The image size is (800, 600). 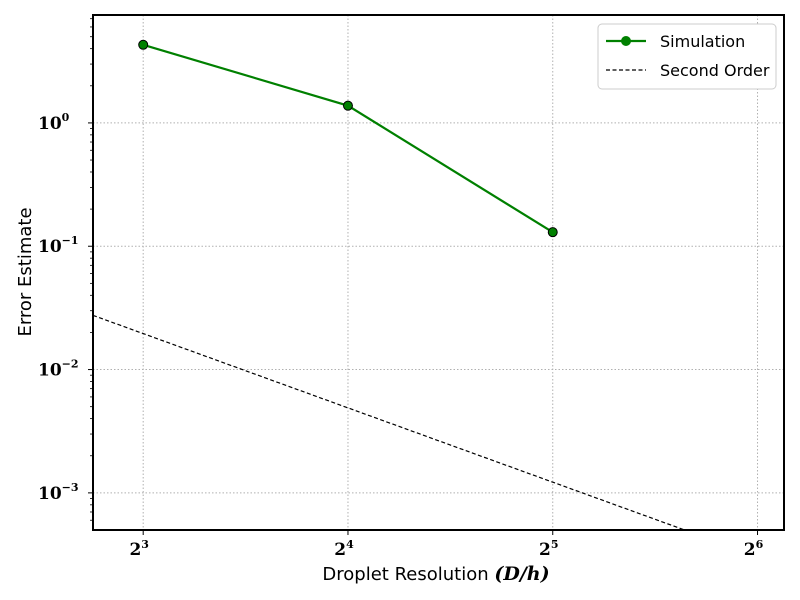 I want to click on x-axis-label-text: Droplet Resolution, so click(x=408, y=574).